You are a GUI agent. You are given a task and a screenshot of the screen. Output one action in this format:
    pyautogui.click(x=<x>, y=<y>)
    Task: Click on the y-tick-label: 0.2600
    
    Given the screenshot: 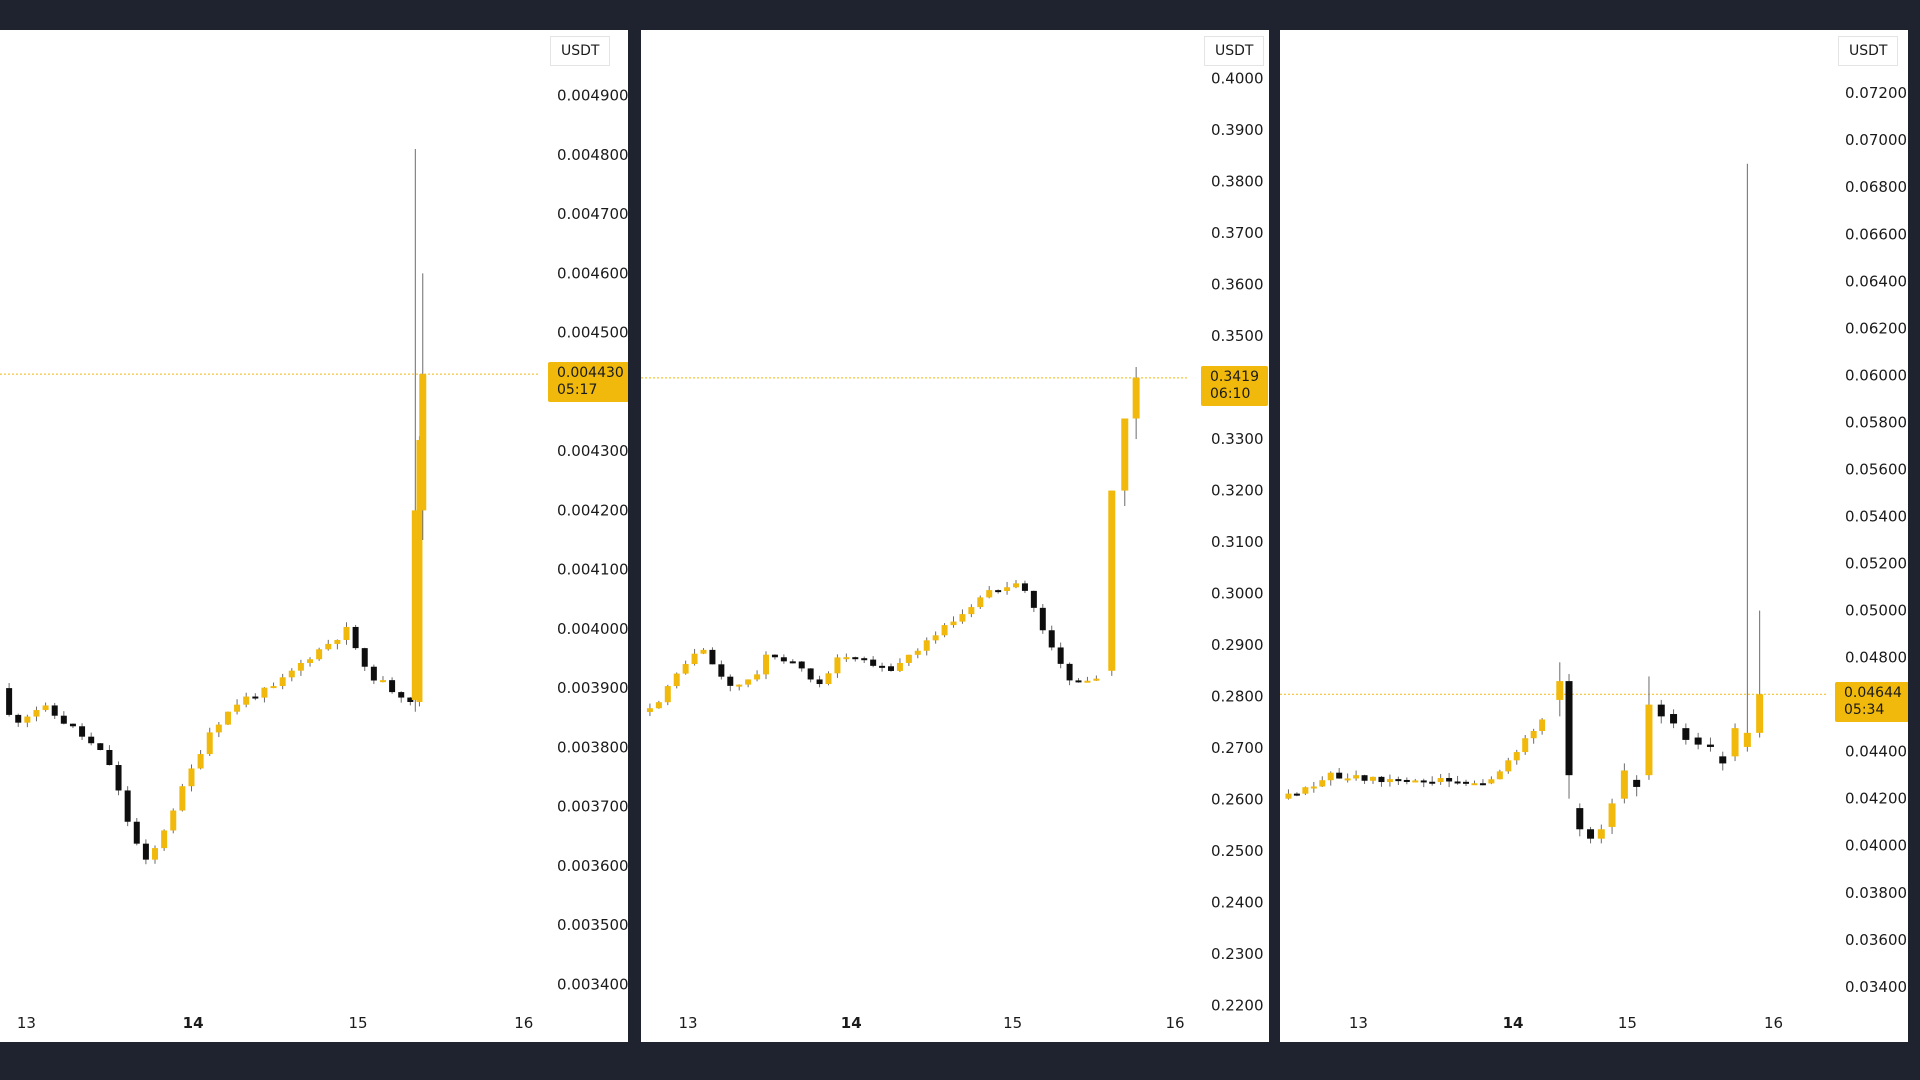 What is the action you would take?
    pyautogui.click(x=1237, y=799)
    